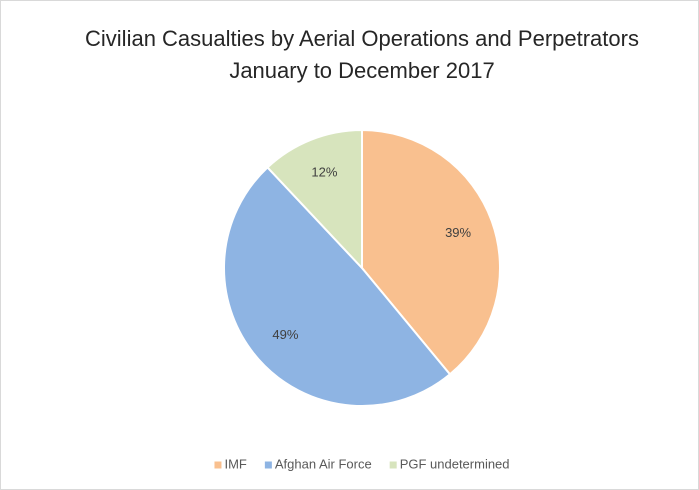 This screenshot has width=699, height=490. I want to click on data-label: 12%, so click(324, 171).